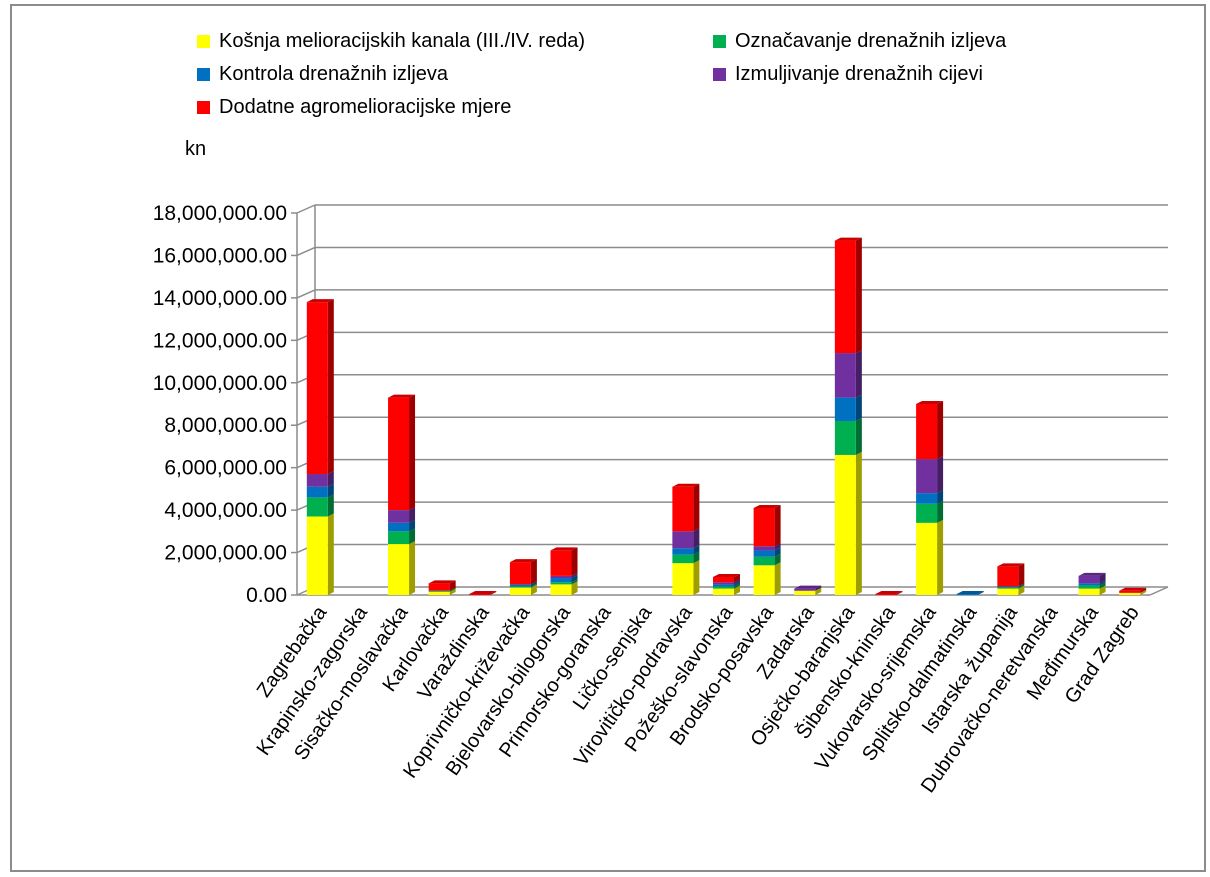 This screenshot has width=1210, height=877. I want to click on legend-label: Dodatne agromelioracijske mjere, so click(365, 107).